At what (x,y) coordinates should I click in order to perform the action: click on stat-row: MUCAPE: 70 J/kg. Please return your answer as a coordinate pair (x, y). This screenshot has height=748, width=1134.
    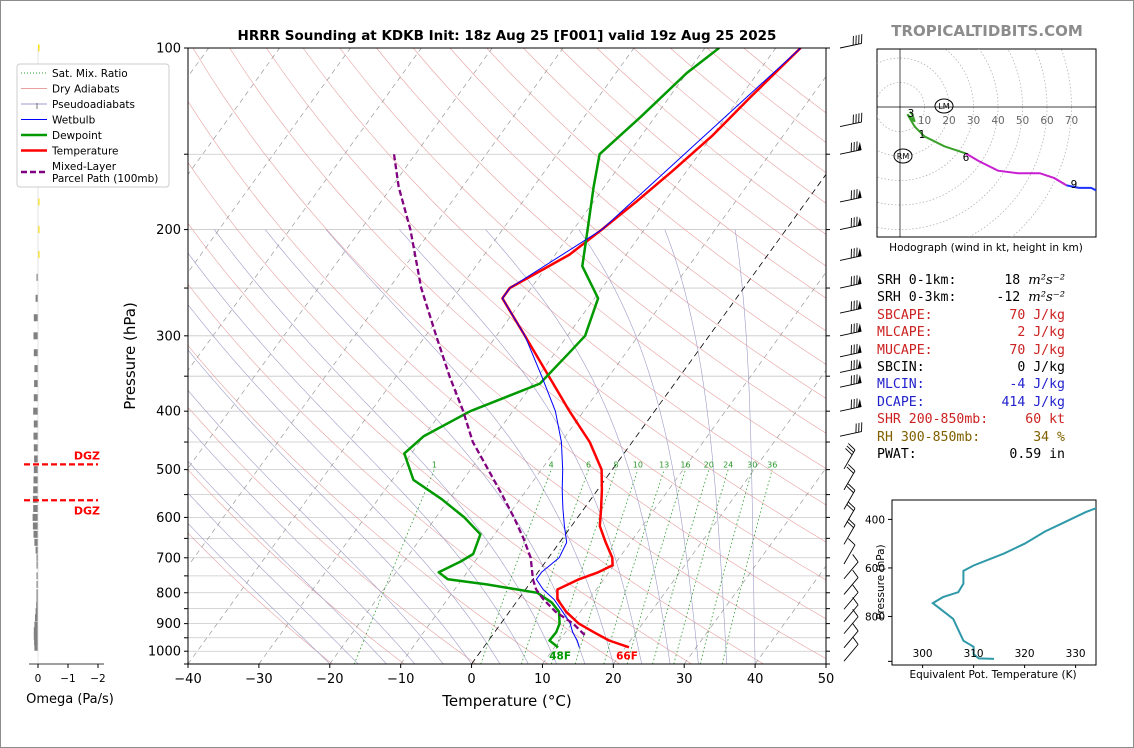
    Looking at the image, I should click on (977, 350).